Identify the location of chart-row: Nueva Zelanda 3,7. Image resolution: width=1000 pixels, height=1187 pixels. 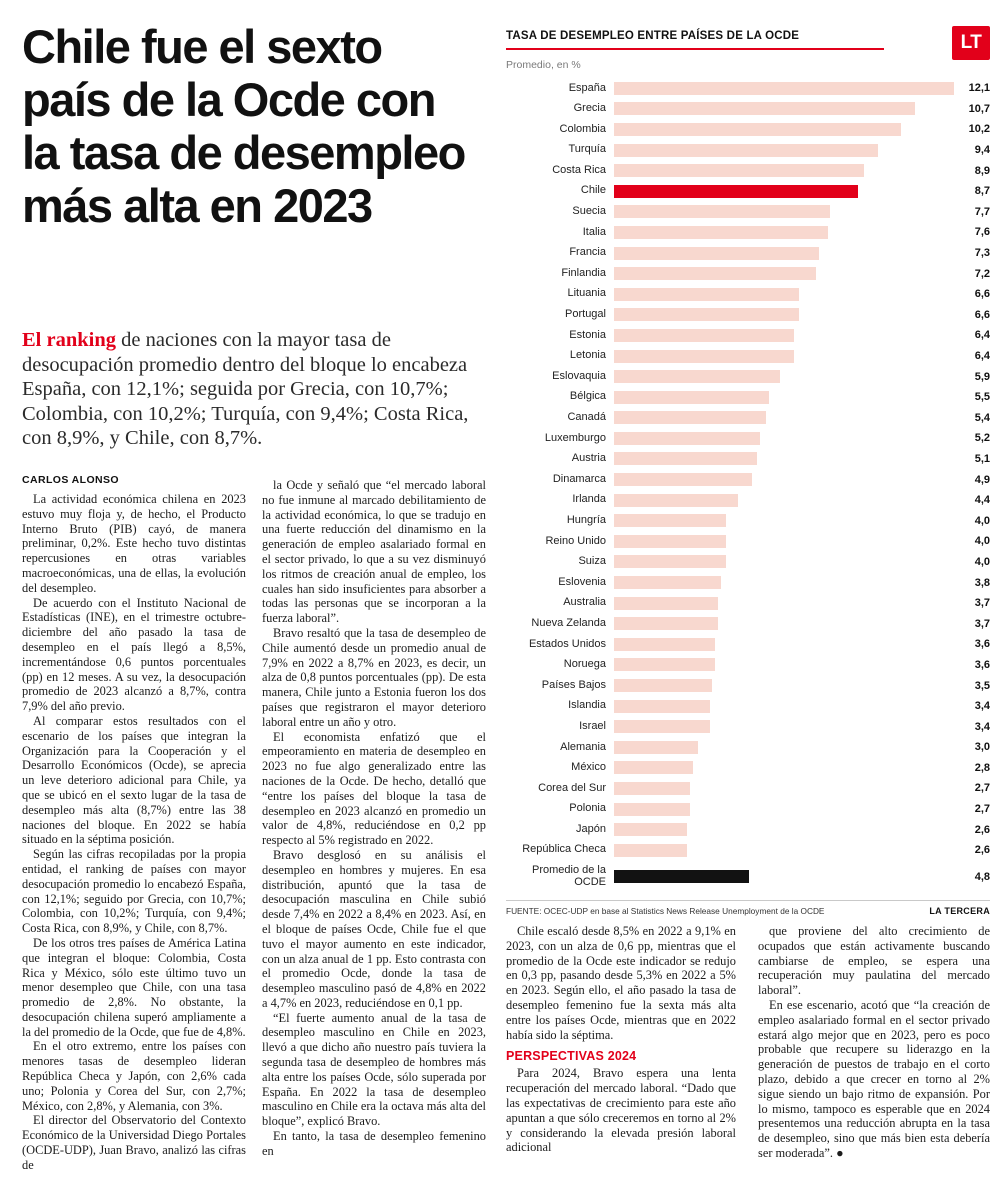
(748, 623).